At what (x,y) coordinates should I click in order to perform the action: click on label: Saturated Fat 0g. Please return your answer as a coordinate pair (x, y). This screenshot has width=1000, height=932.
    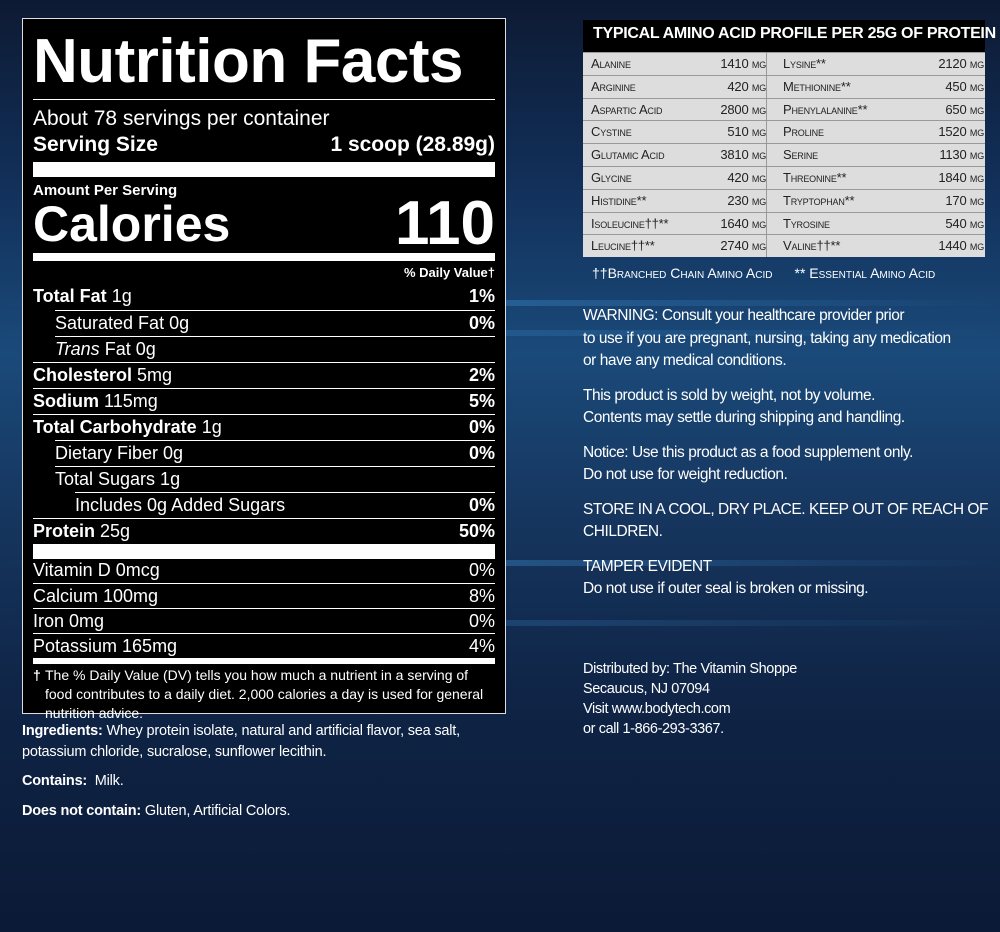
    Looking at the image, I should click on (122, 323).